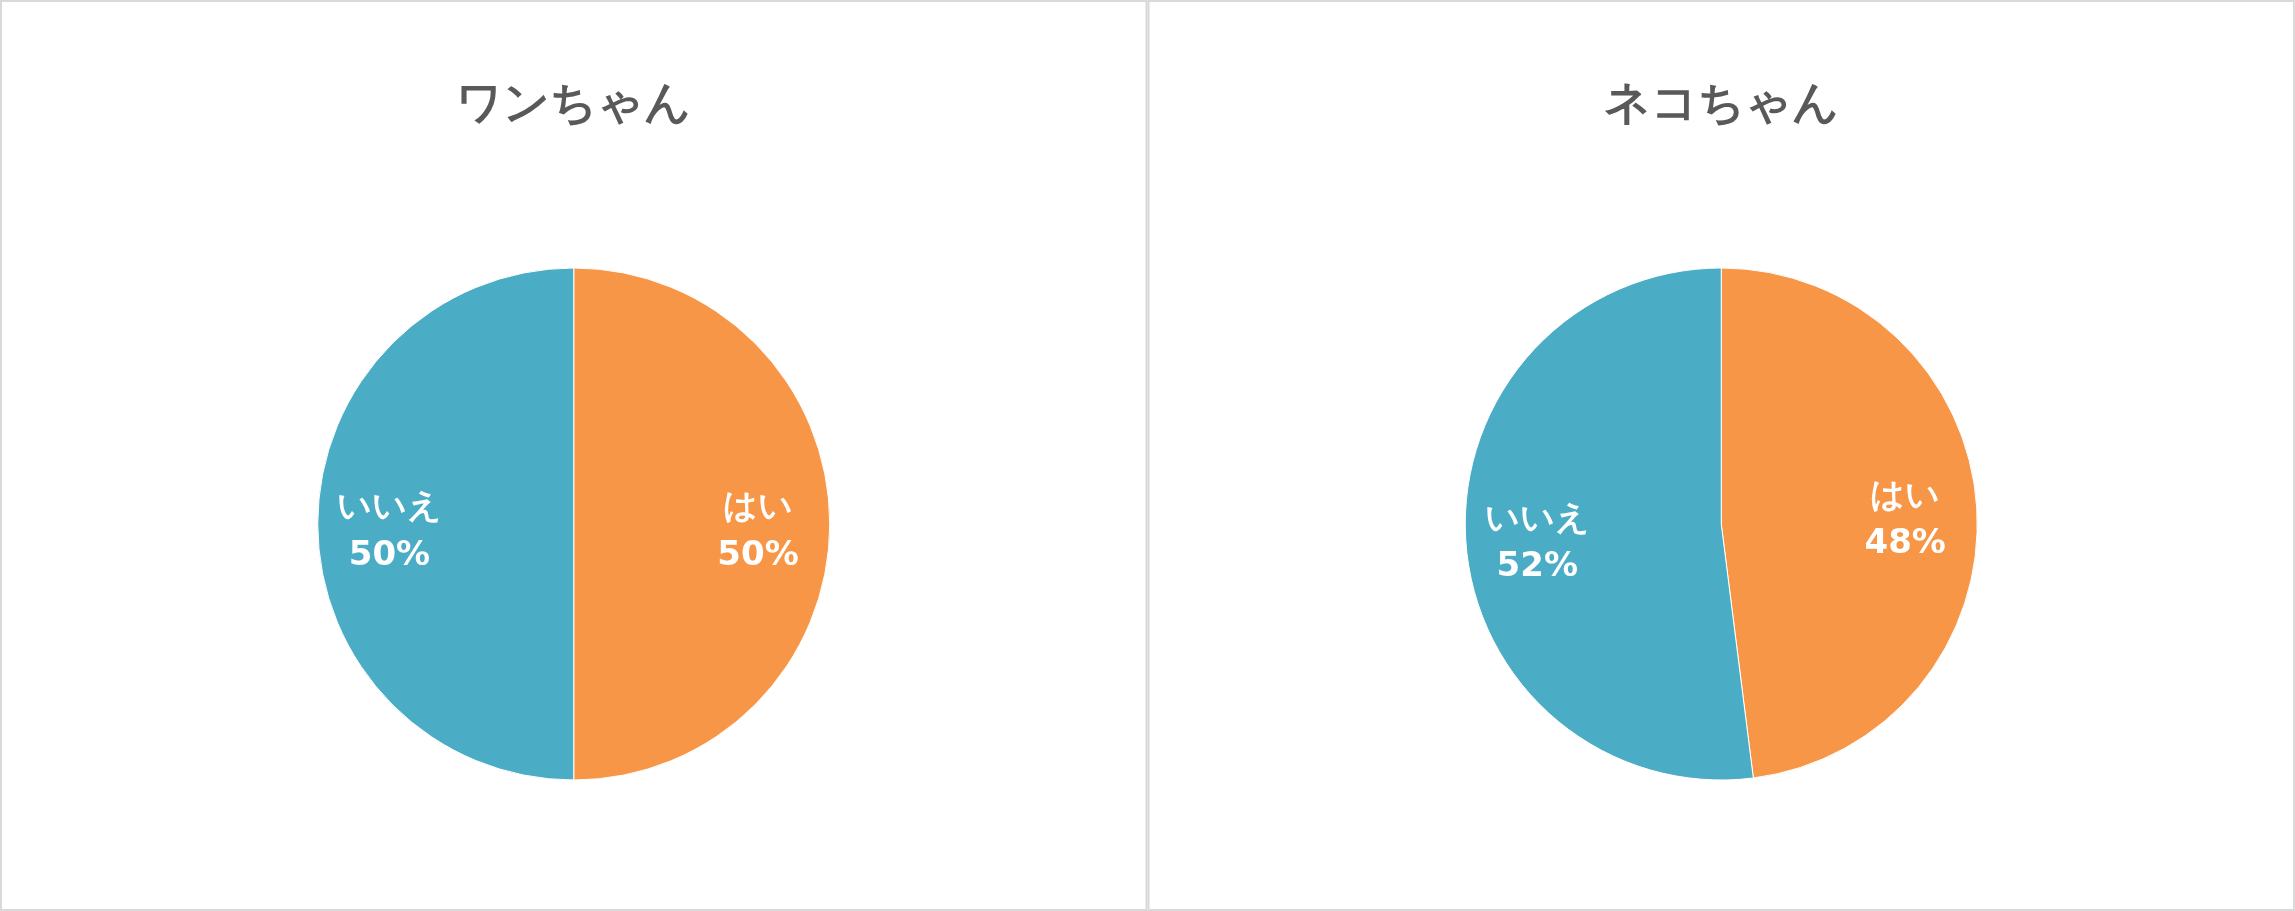 This screenshot has width=2295, height=911. I want to click on chart-title: ワンちゃん, so click(574, 102).